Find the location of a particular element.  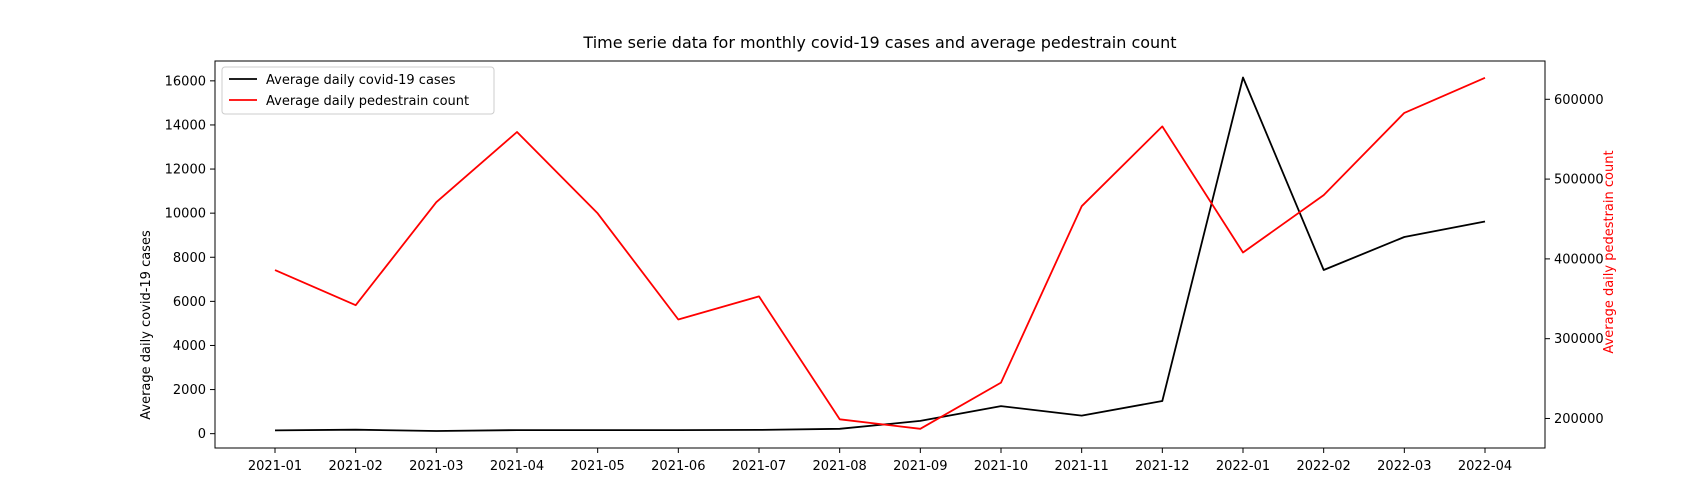

x-tick-label: 2021-05 is located at coordinates (598, 466).